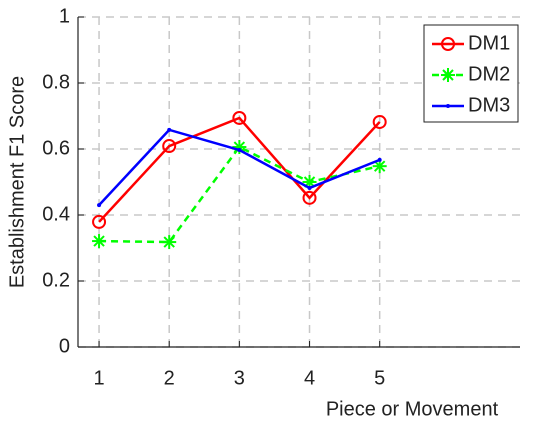 This screenshot has width=533, height=432. I want to click on y-tick-label: 1, so click(64, 16).